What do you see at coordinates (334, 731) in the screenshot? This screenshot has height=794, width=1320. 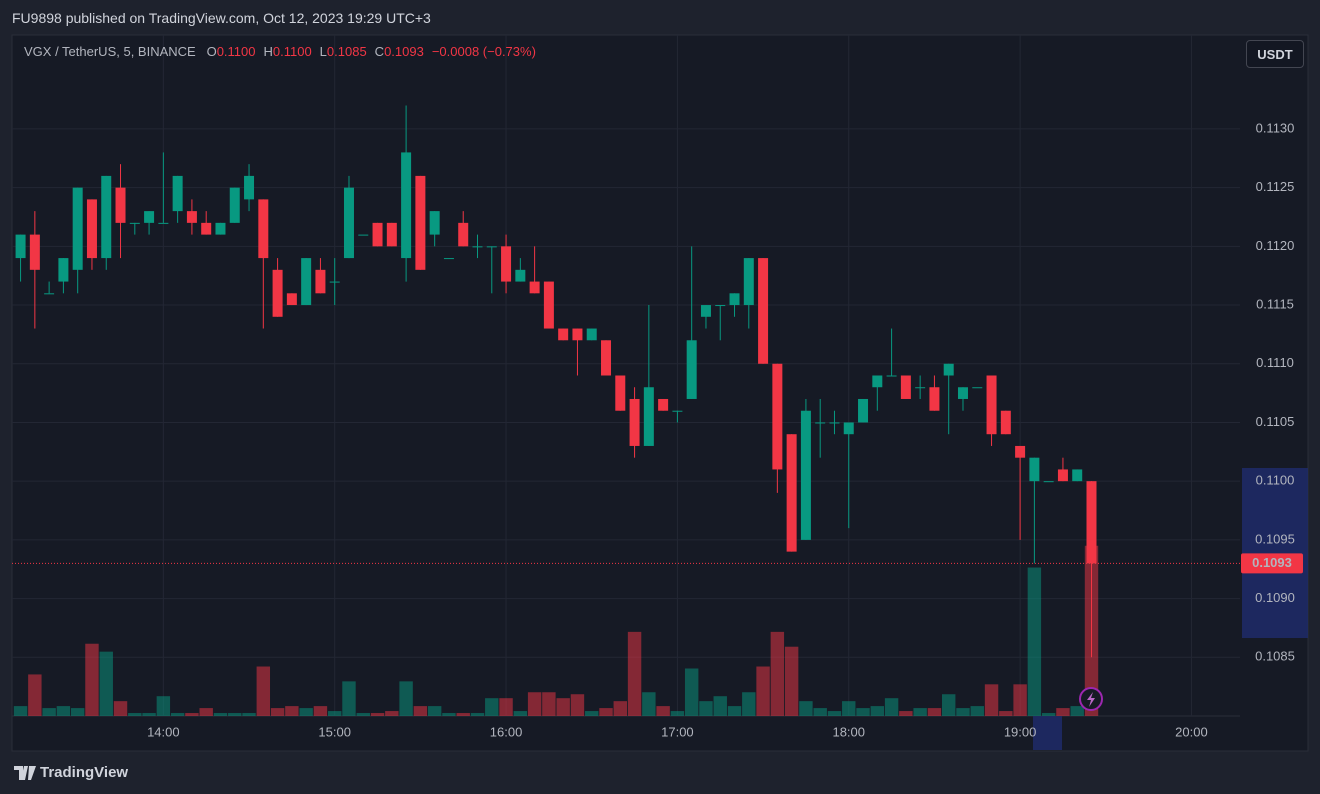 I see `x-tick-label: 15:00` at bounding box center [334, 731].